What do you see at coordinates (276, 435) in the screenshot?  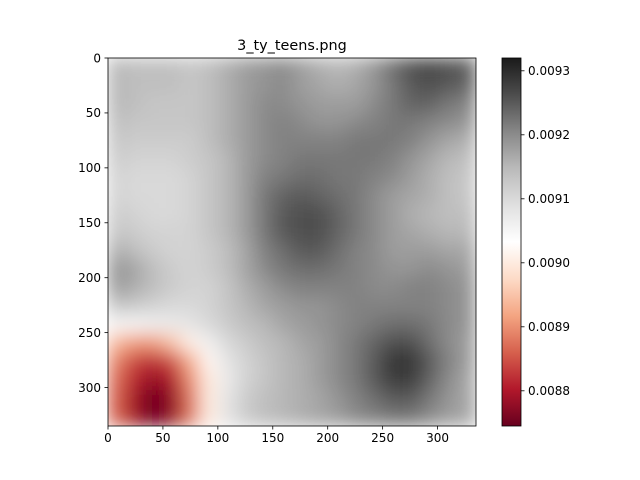 I see `x-axis: 0 50 100 150 200 250 300` at bounding box center [276, 435].